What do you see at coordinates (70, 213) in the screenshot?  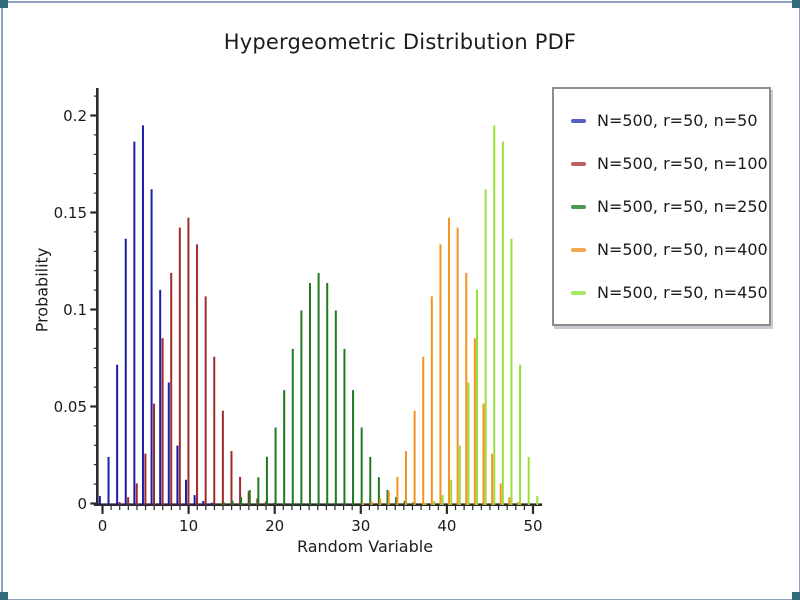 I see `y-tick-label: 0.15` at bounding box center [70, 213].